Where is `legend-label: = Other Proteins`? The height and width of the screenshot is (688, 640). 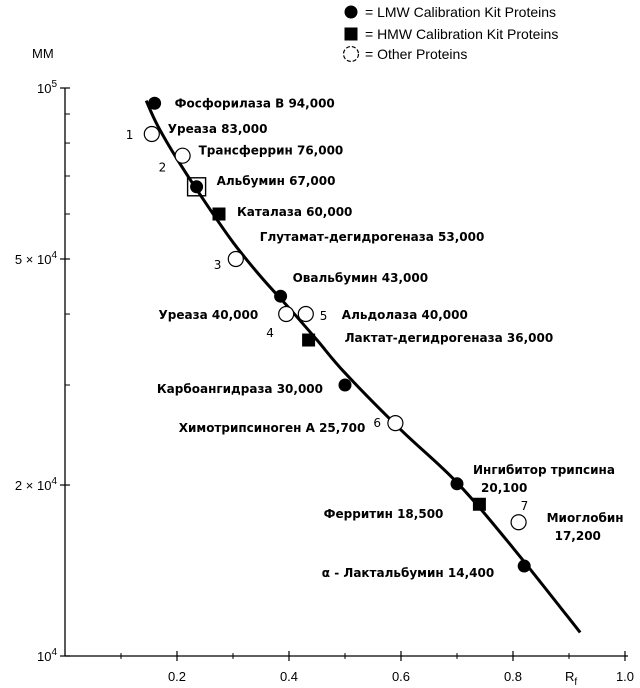
legend-label: = Other Proteins is located at coordinates (416, 54).